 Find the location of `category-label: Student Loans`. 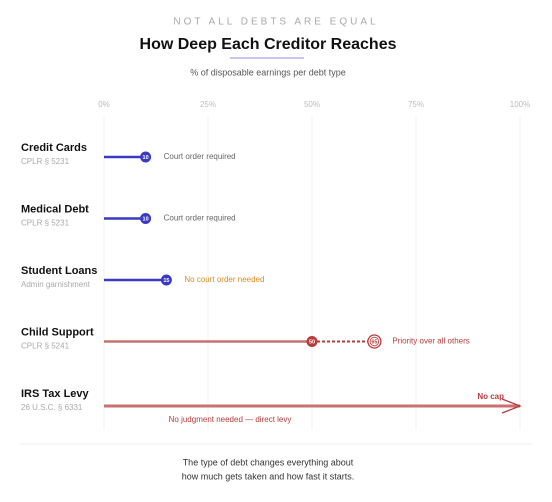

category-label: Student Loans is located at coordinates (59, 271).